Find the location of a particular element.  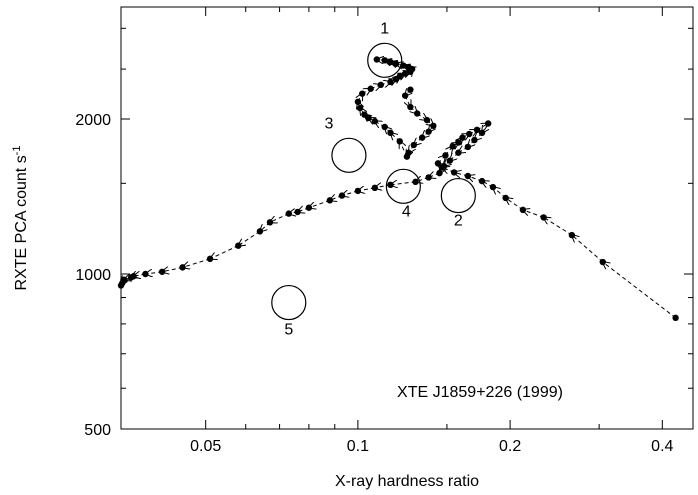

y-tick-label: 1000 is located at coordinates (93, 275).